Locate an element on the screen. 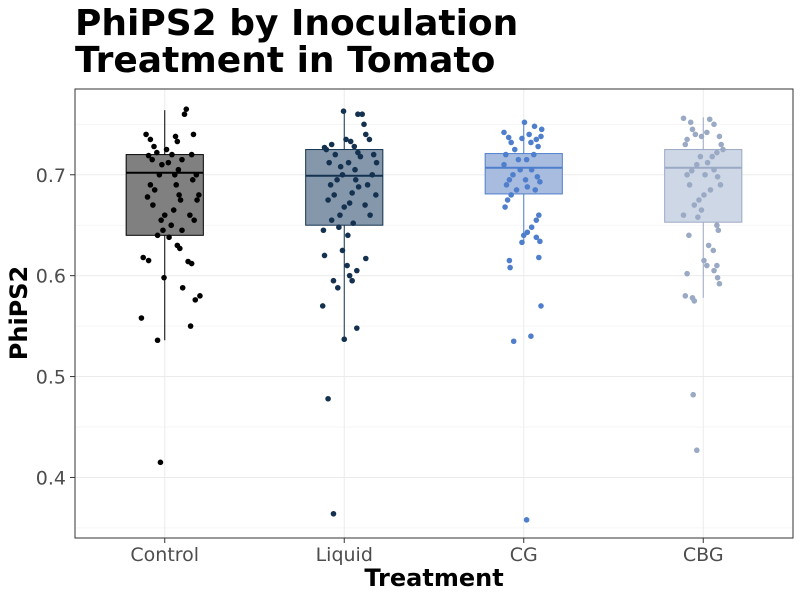 The image size is (800, 600). x-tick-label-cg: CG is located at coordinates (524, 555).